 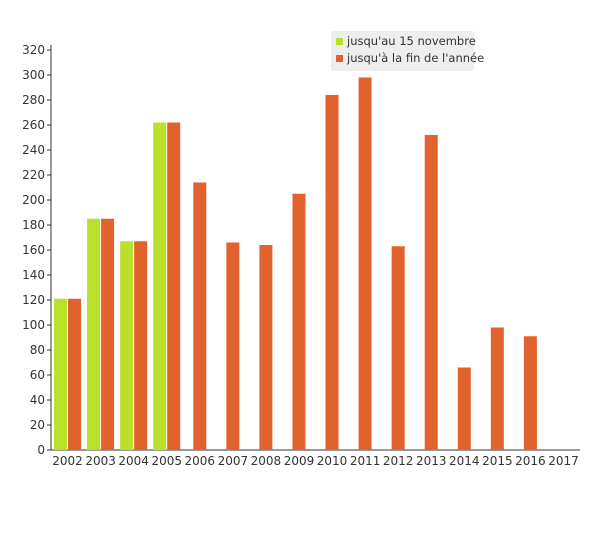 I want to click on y-tick-label: 260, so click(x=33, y=125).